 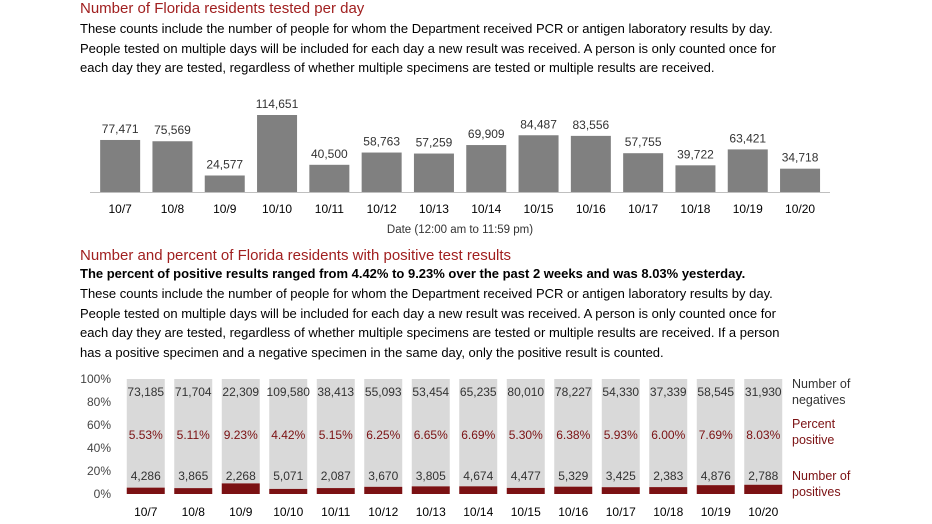 I want to click on percent-positive-label: 7.69%, so click(x=716, y=435).